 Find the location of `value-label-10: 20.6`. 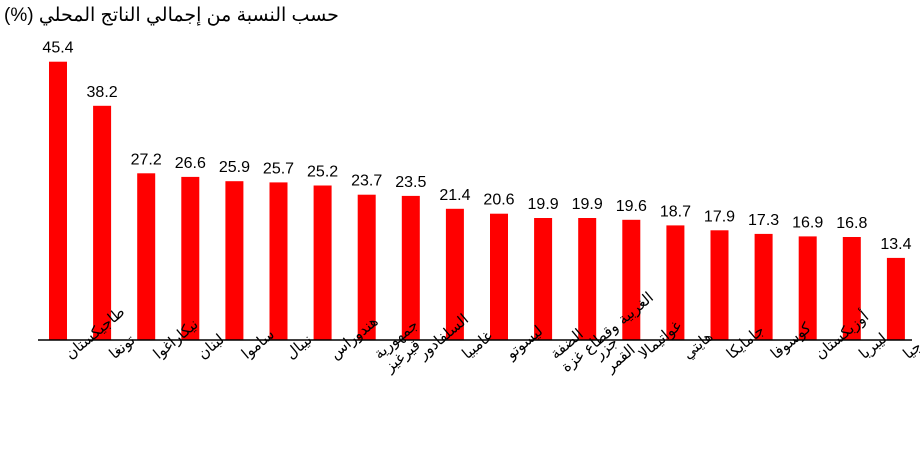

value-label-10: 20.6 is located at coordinates (498, 200).